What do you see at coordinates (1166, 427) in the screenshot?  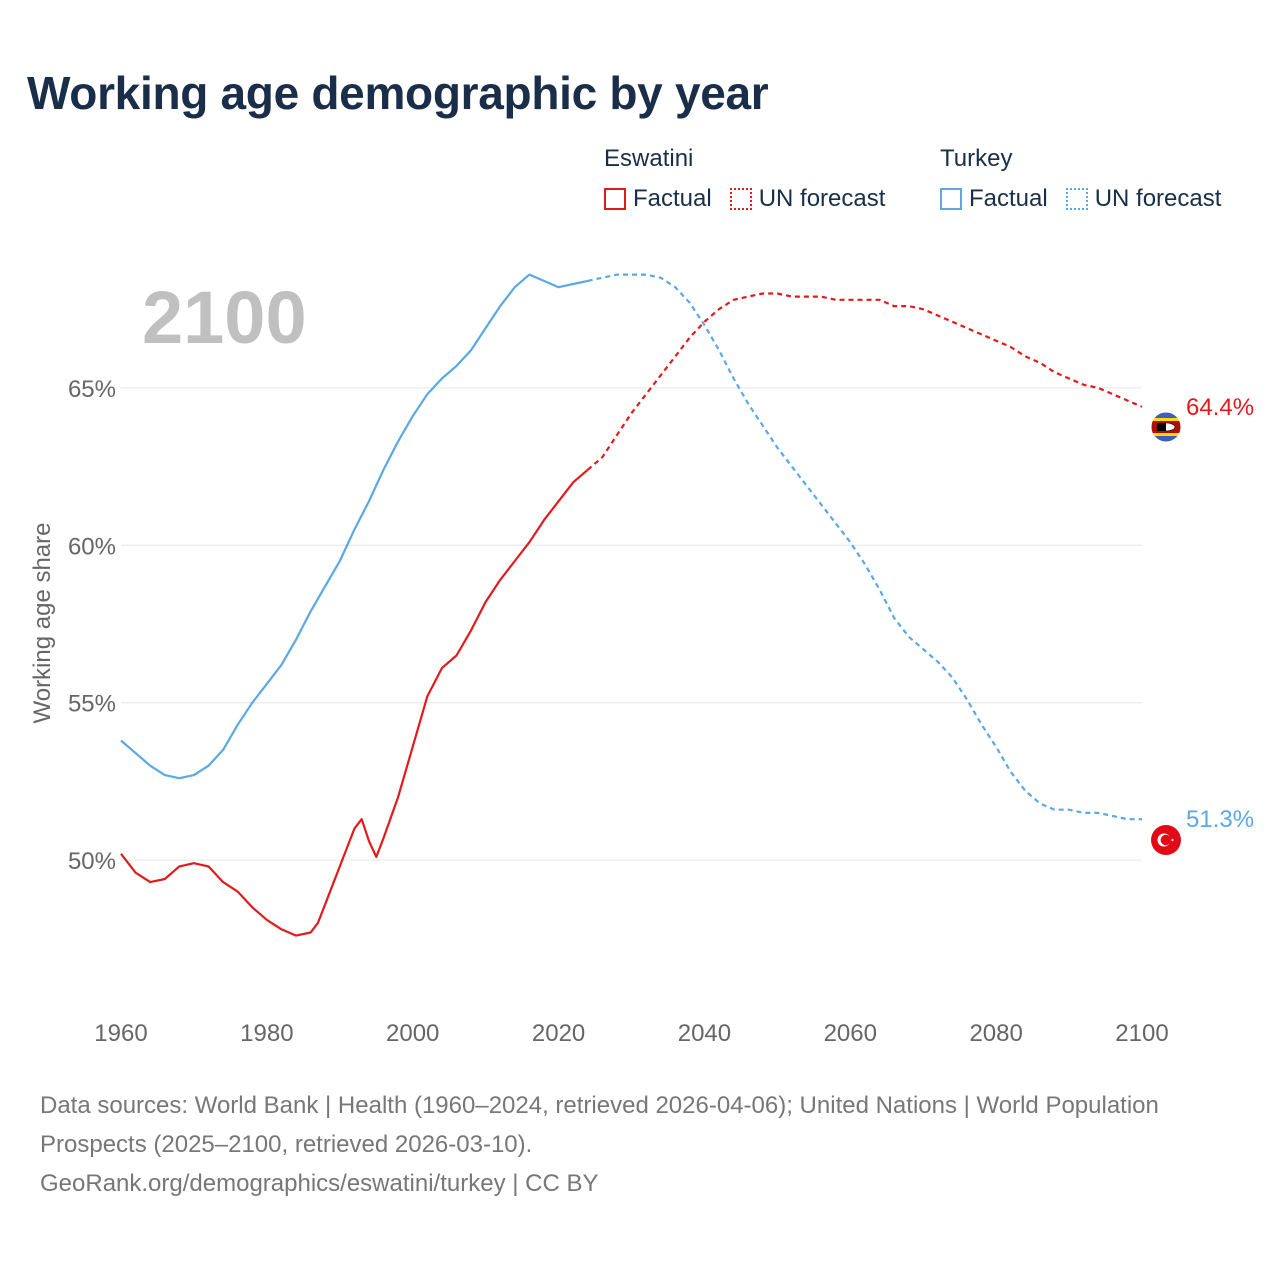 I see `eswatini-flag-icon` at bounding box center [1166, 427].